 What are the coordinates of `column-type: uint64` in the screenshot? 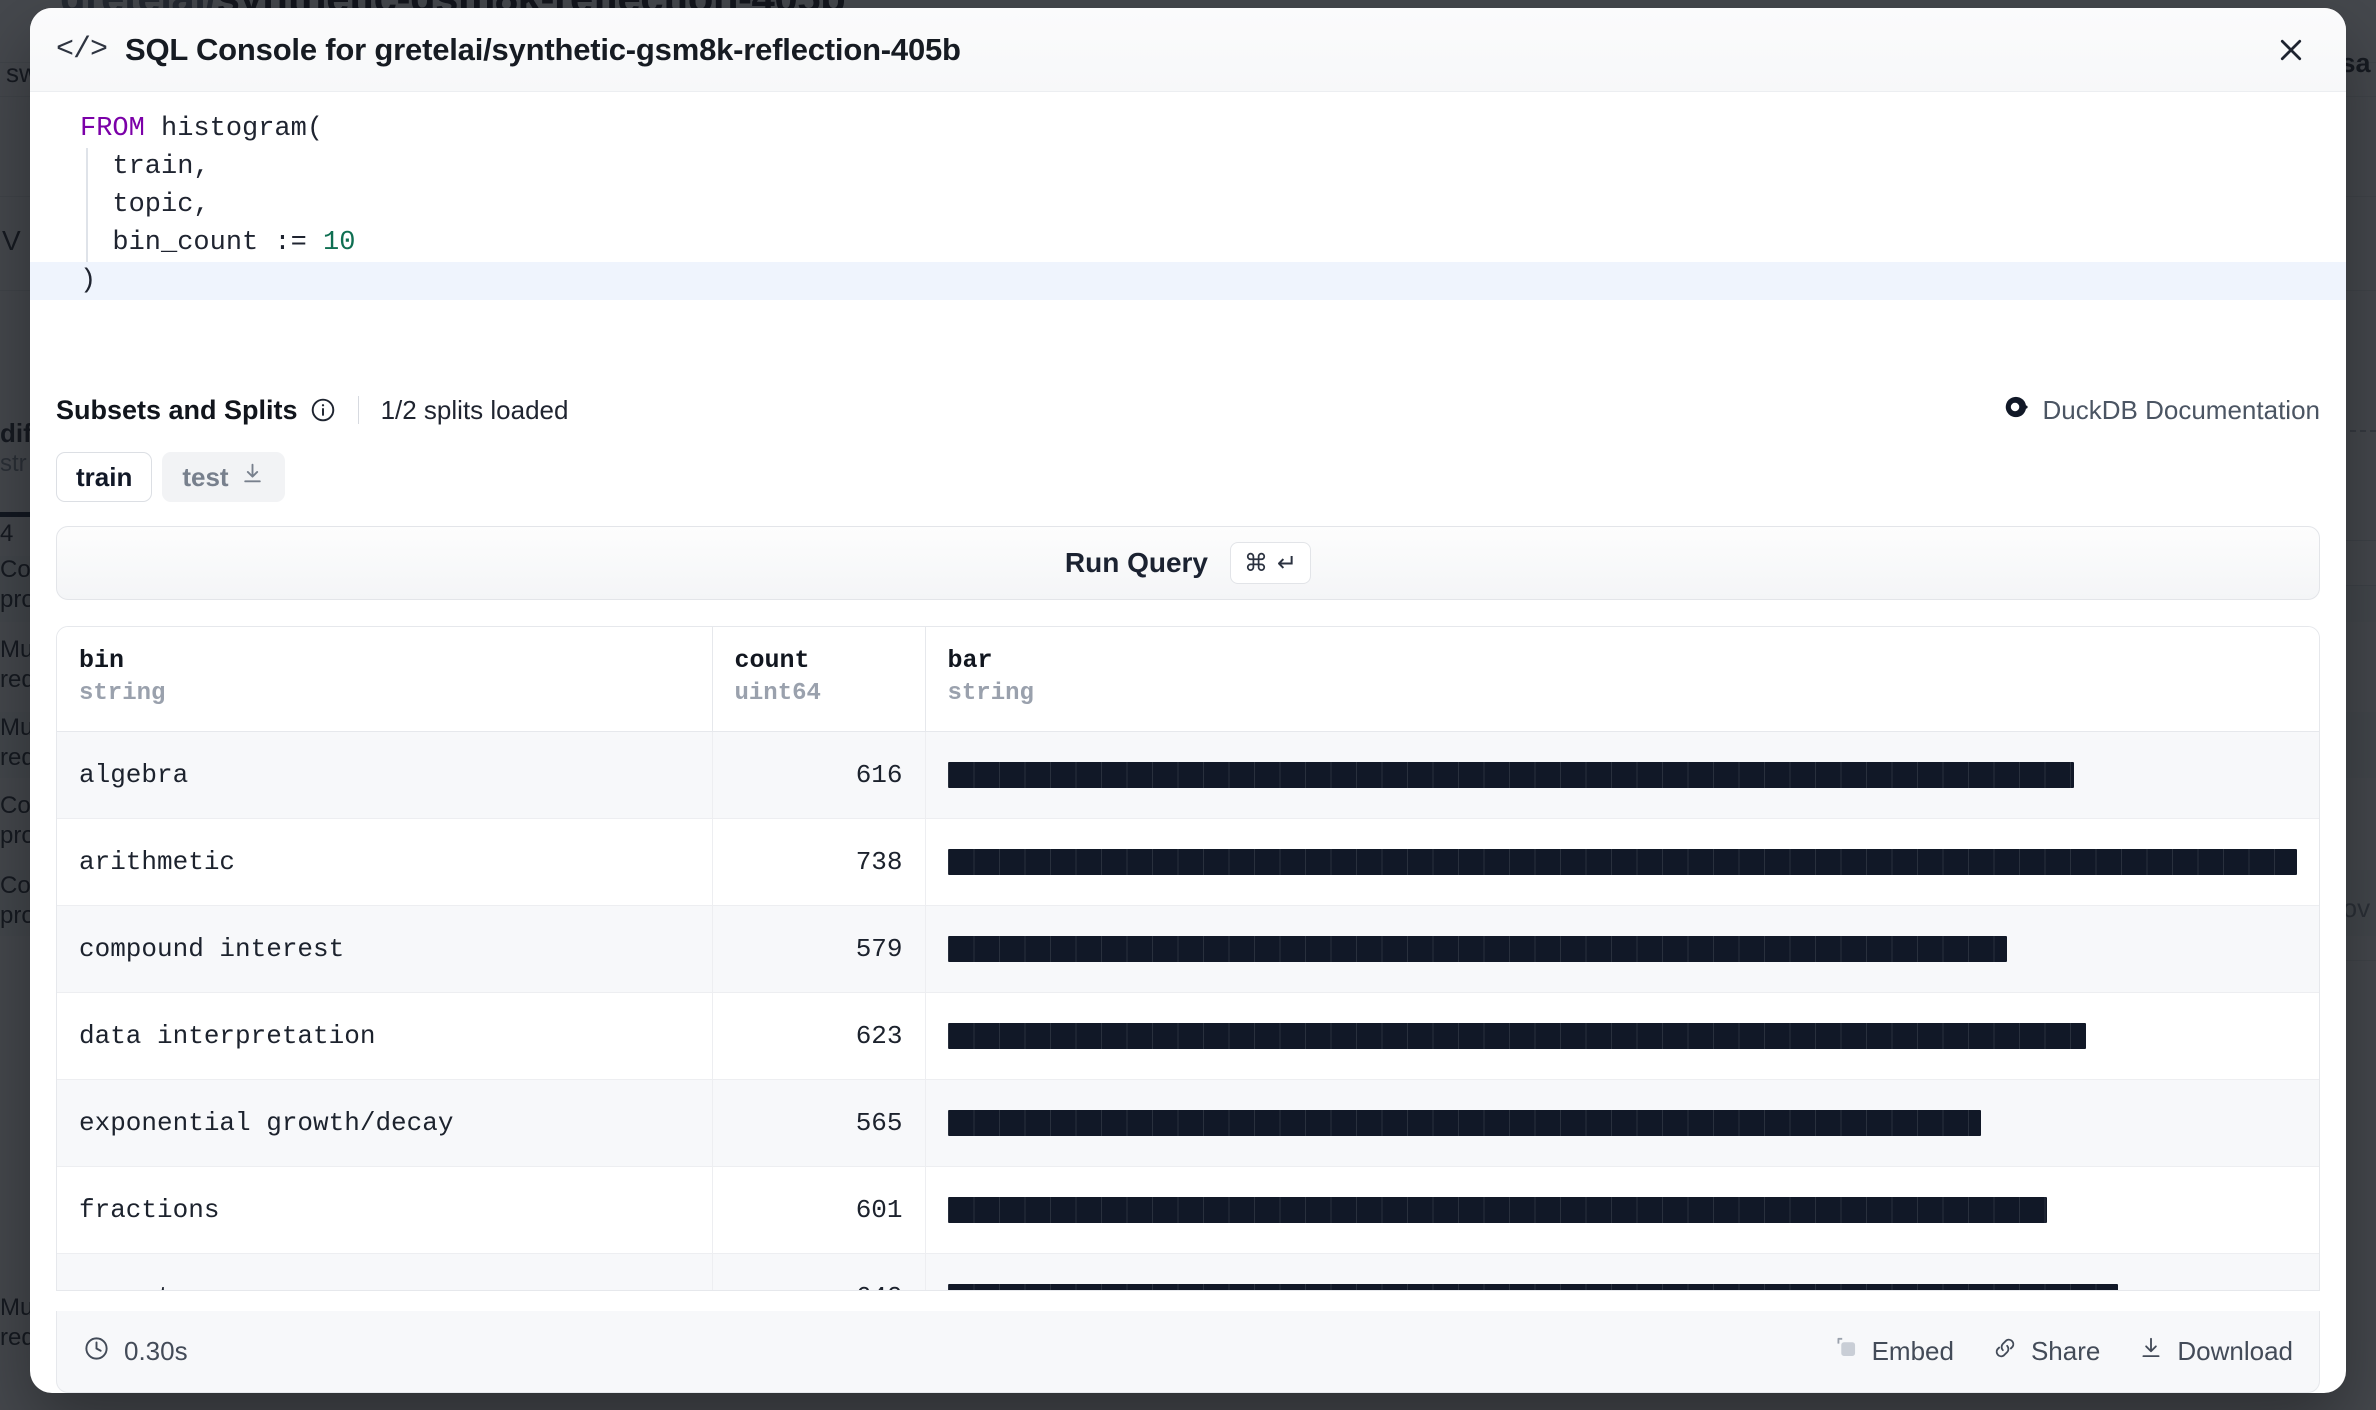 It's located at (777, 694).